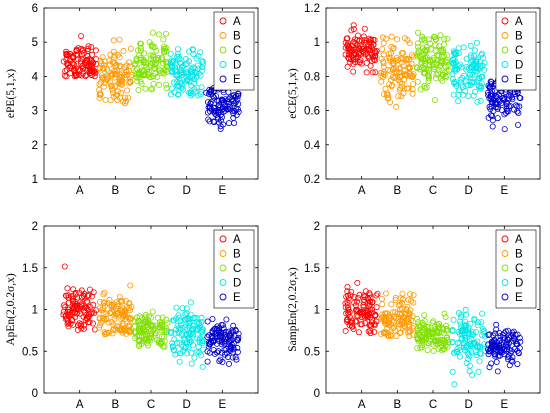 The width and height of the screenshot is (550, 413). What do you see at coordinates (30, 352) in the screenshot?
I see `y-tick-label: 0.5` at bounding box center [30, 352].